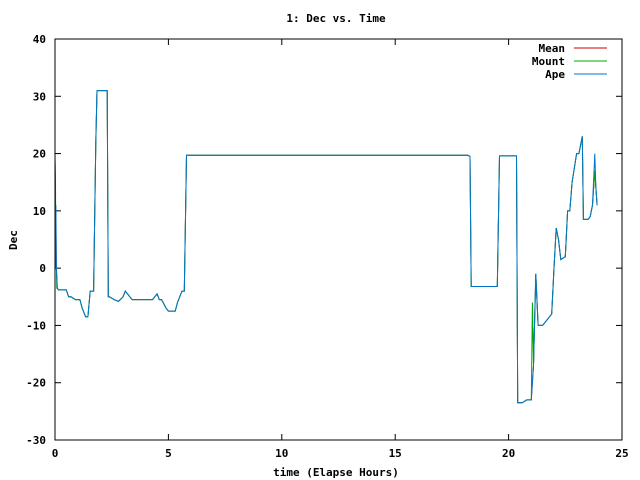 The height and width of the screenshot is (480, 640). What do you see at coordinates (621, 453) in the screenshot?
I see `x-tick-label: 25` at bounding box center [621, 453].